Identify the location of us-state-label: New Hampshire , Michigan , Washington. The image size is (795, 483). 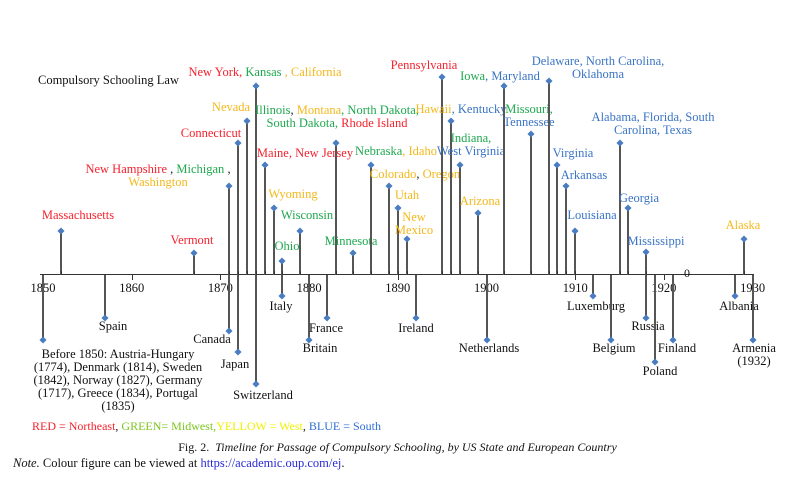
(157, 176).